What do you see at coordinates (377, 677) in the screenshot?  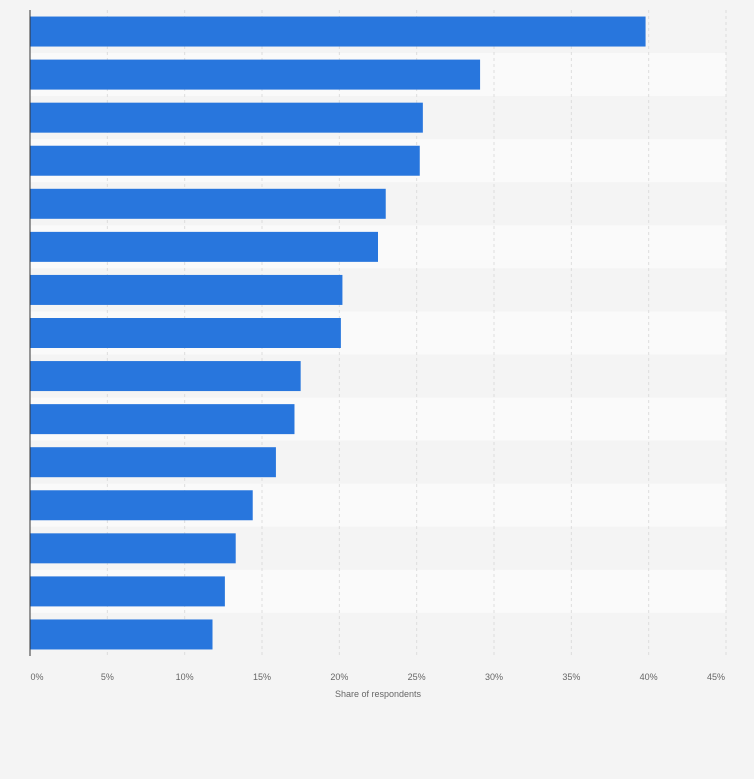 I see `x-axis-ticks: 0% 5% 10% 15% 20% 25% 30% 35% 40% 45%` at bounding box center [377, 677].